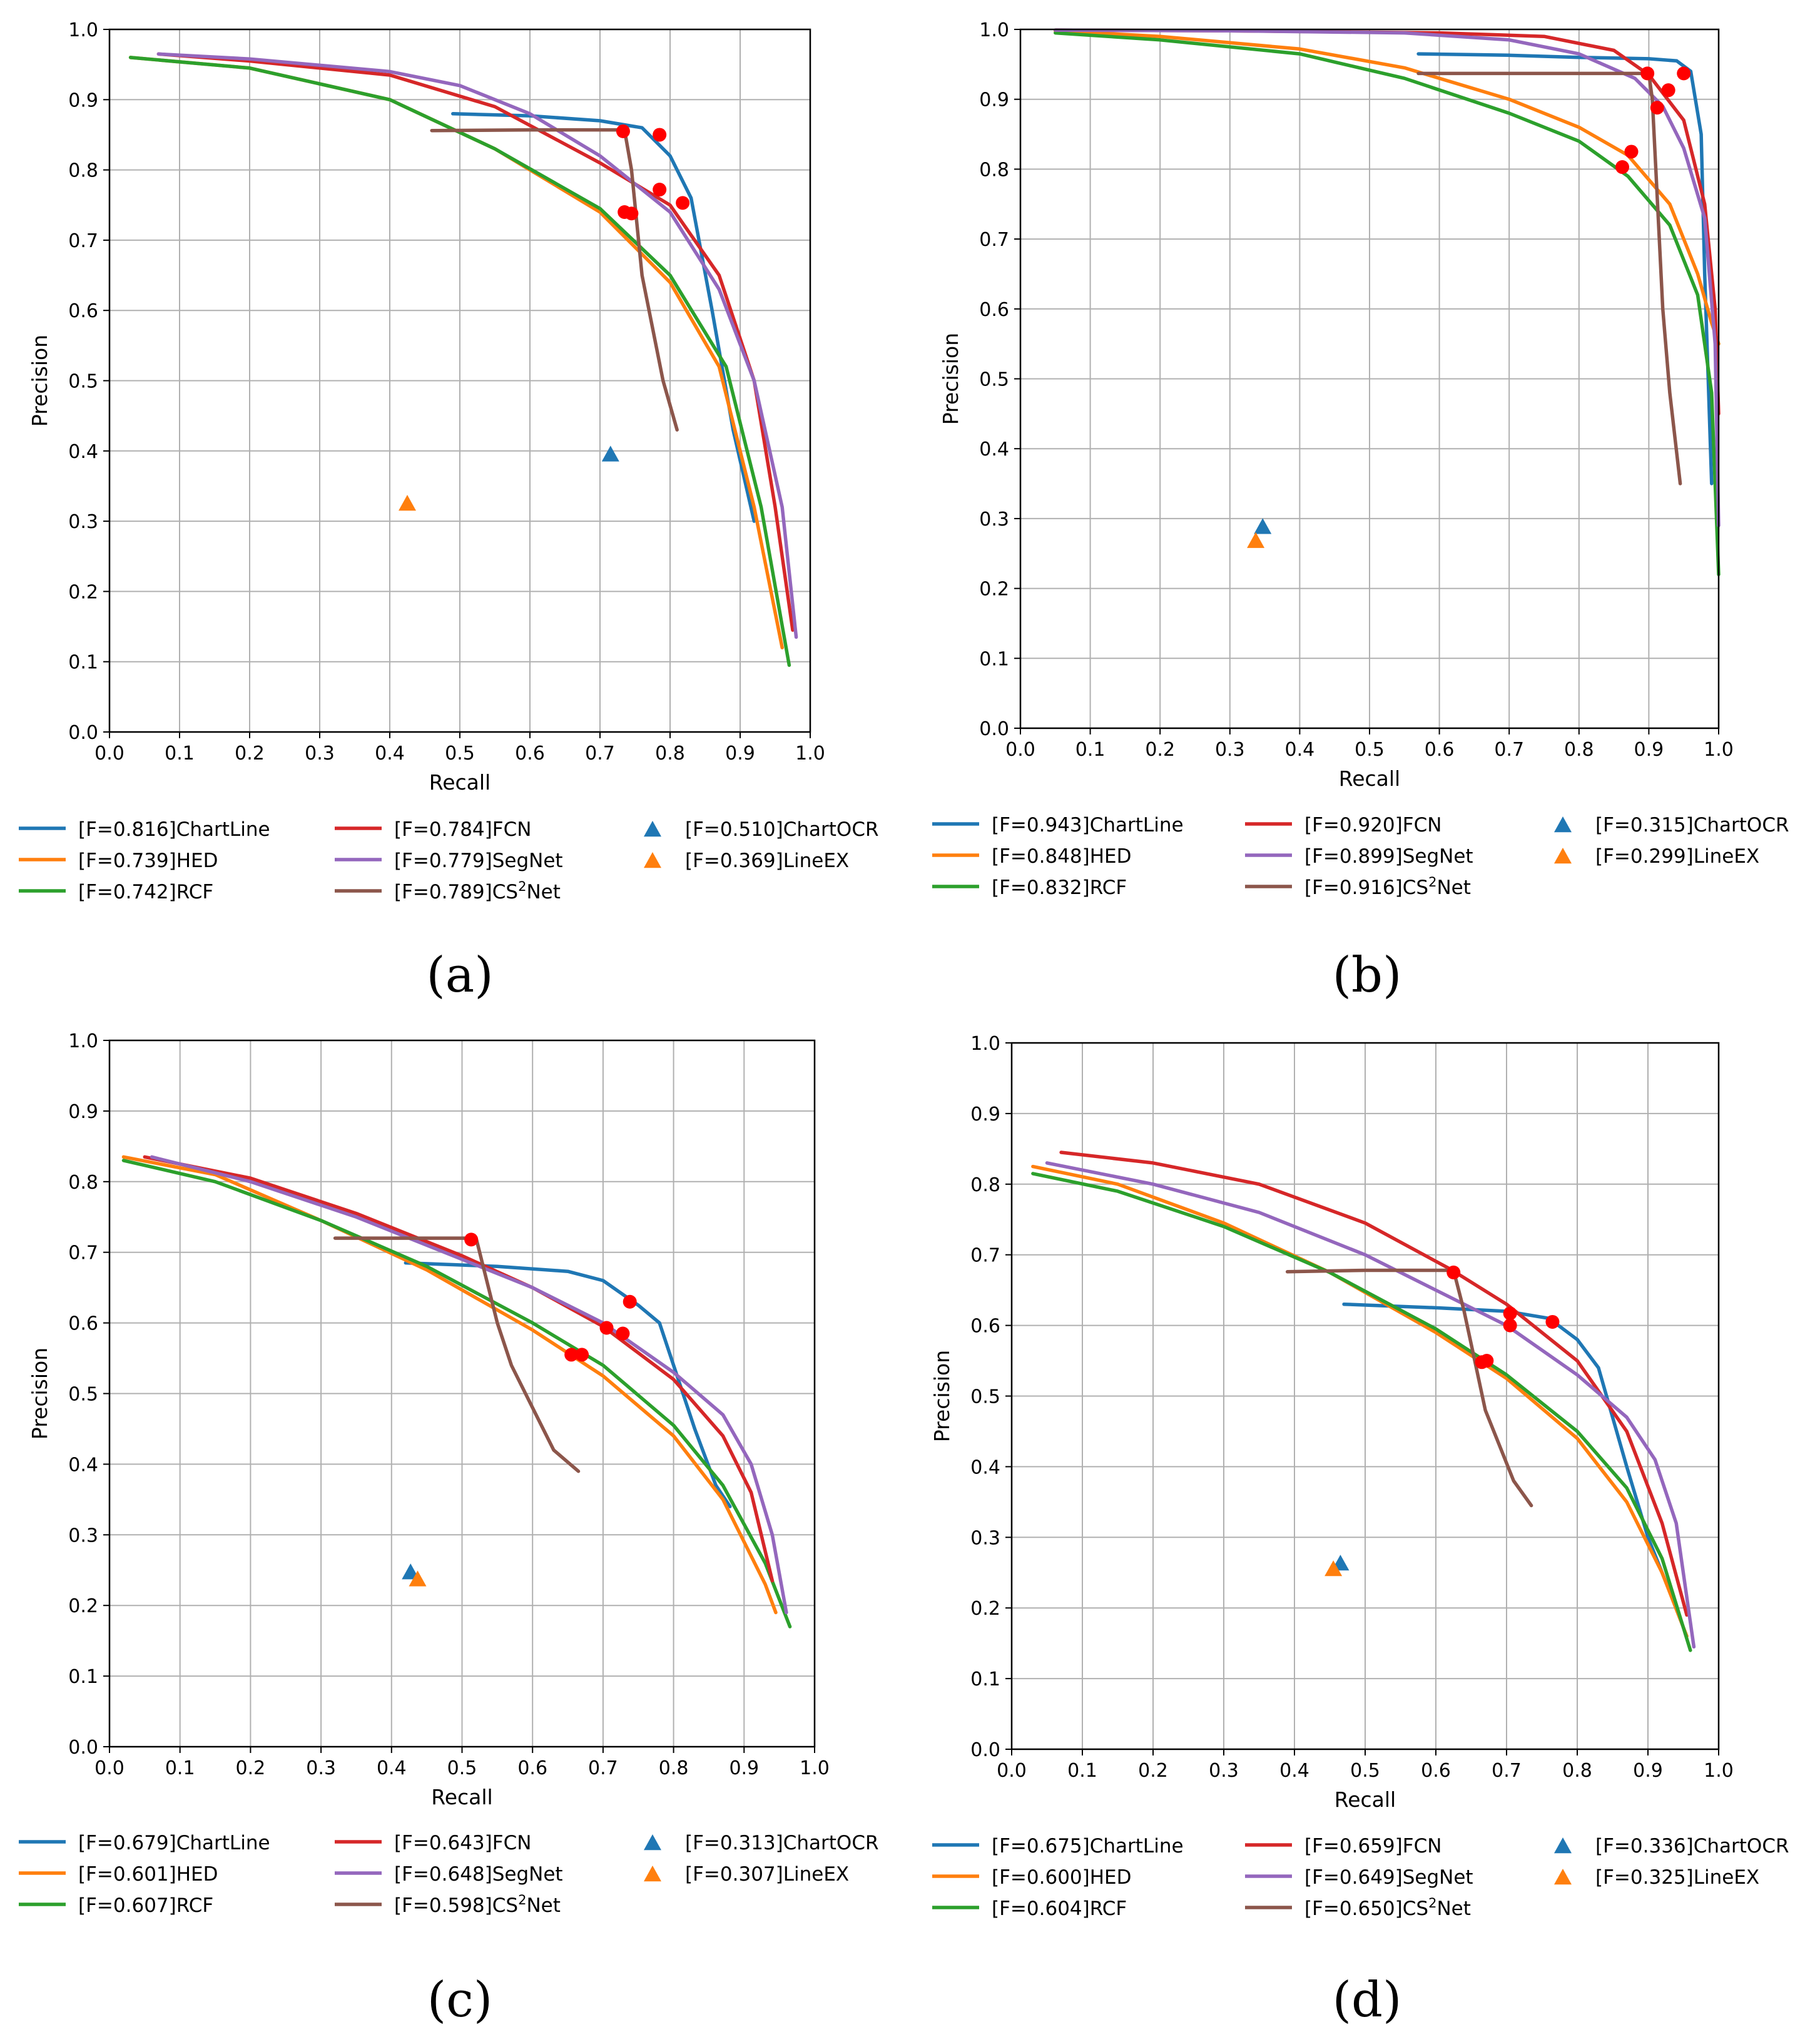 The image size is (1820, 2032). I want to click on legend-label: [F=0.336]ChartOCR, so click(1692, 1846).